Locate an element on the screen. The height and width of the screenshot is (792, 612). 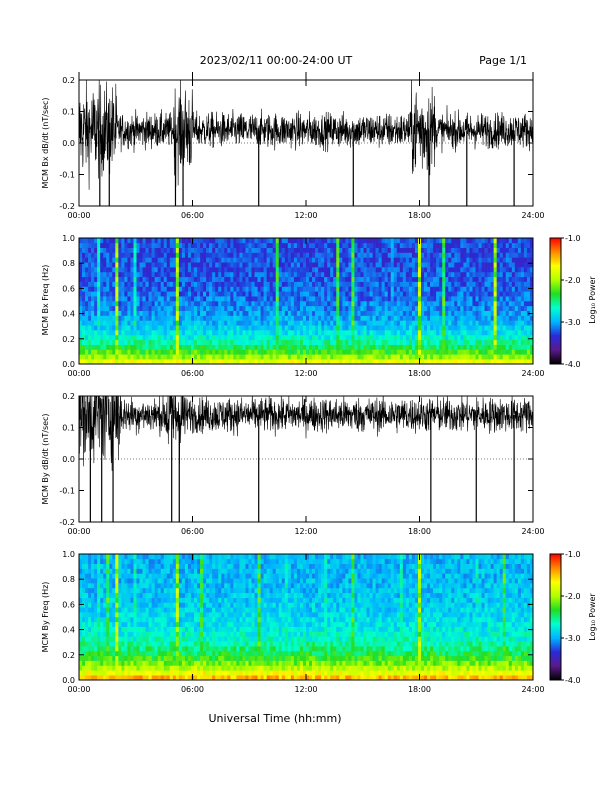
colorbar-by-label: Log₁₀ Power is located at coordinates (592, 617).